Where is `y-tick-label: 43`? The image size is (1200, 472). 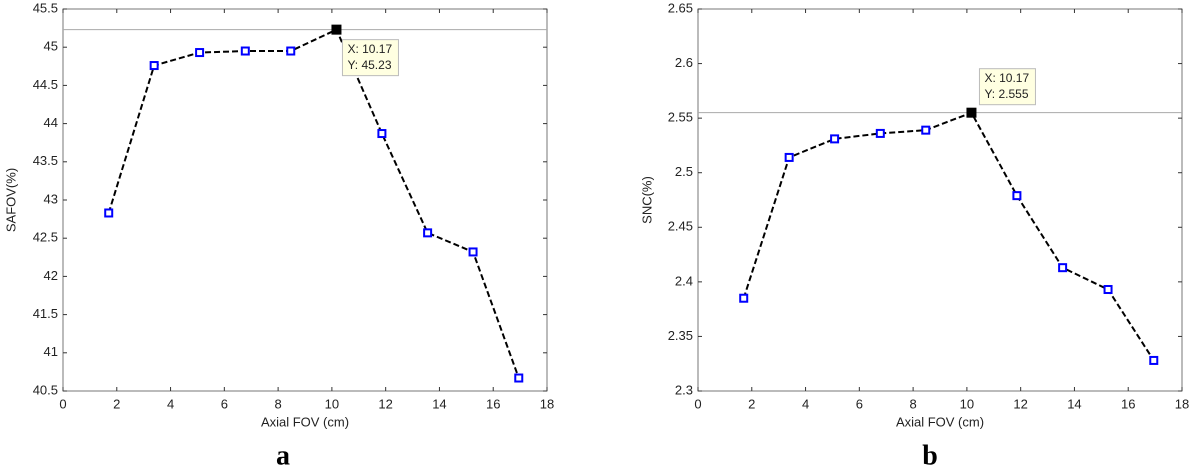
y-tick-label: 43 is located at coordinates (51, 198).